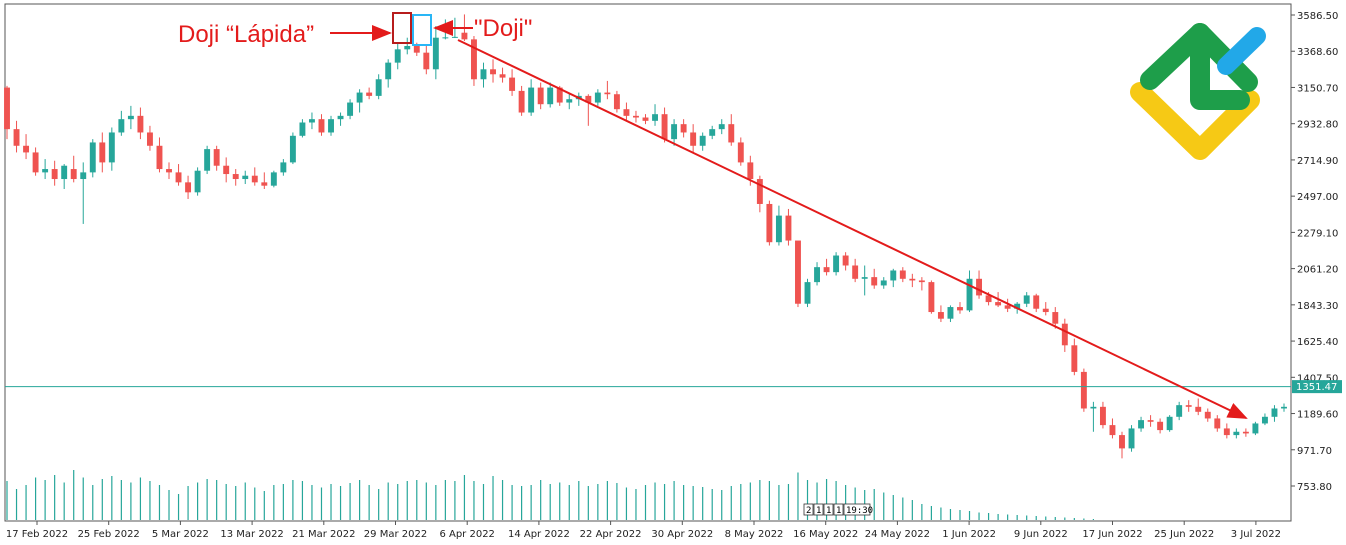  I want to click on x-tick-label: 8 May 2022, so click(754, 534).